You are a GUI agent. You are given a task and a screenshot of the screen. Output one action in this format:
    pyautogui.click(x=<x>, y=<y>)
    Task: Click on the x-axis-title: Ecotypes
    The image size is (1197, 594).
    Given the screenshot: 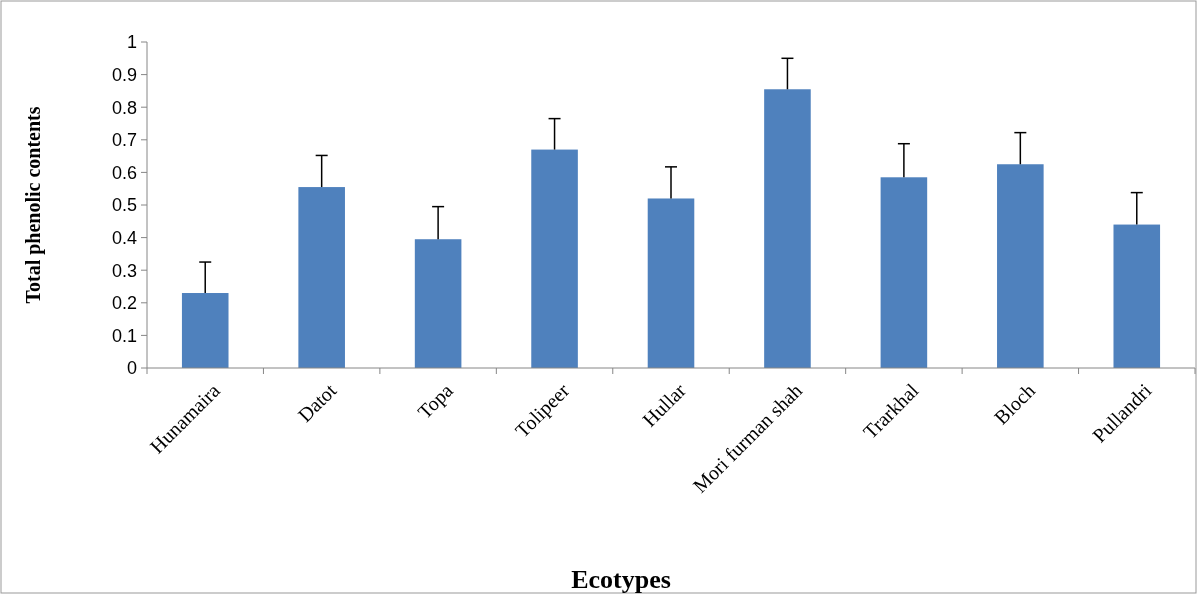 What is the action you would take?
    pyautogui.click(x=621, y=579)
    